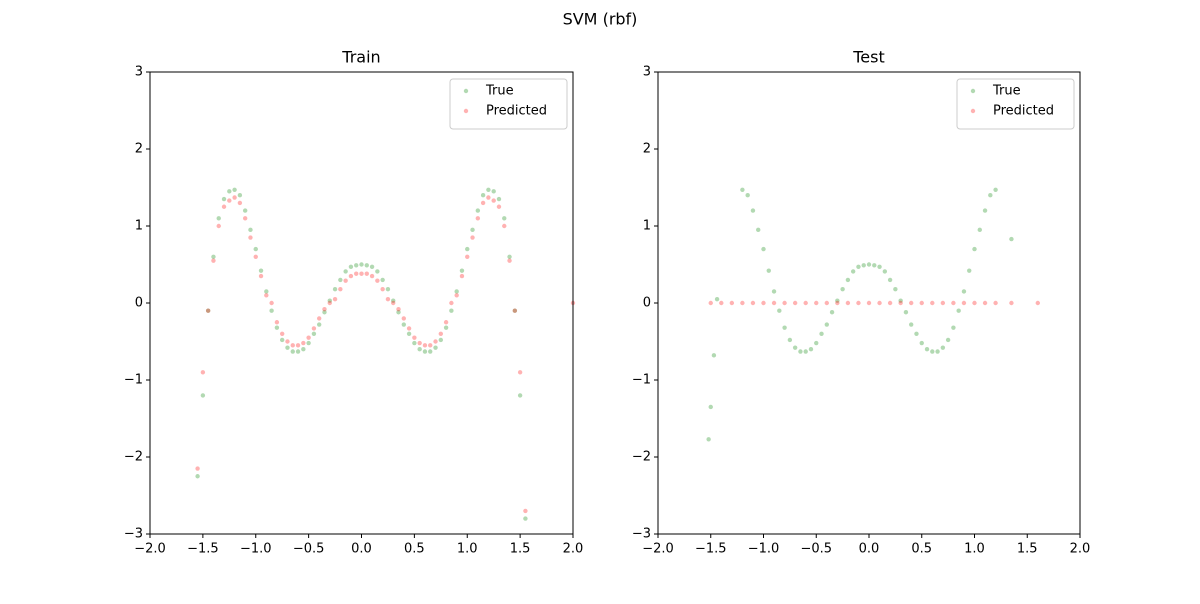 This screenshot has width=1200, height=604. Describe the element at coordinates (361, 549) in the screenshot. I see `x-tick-label: 0.0` at that location.